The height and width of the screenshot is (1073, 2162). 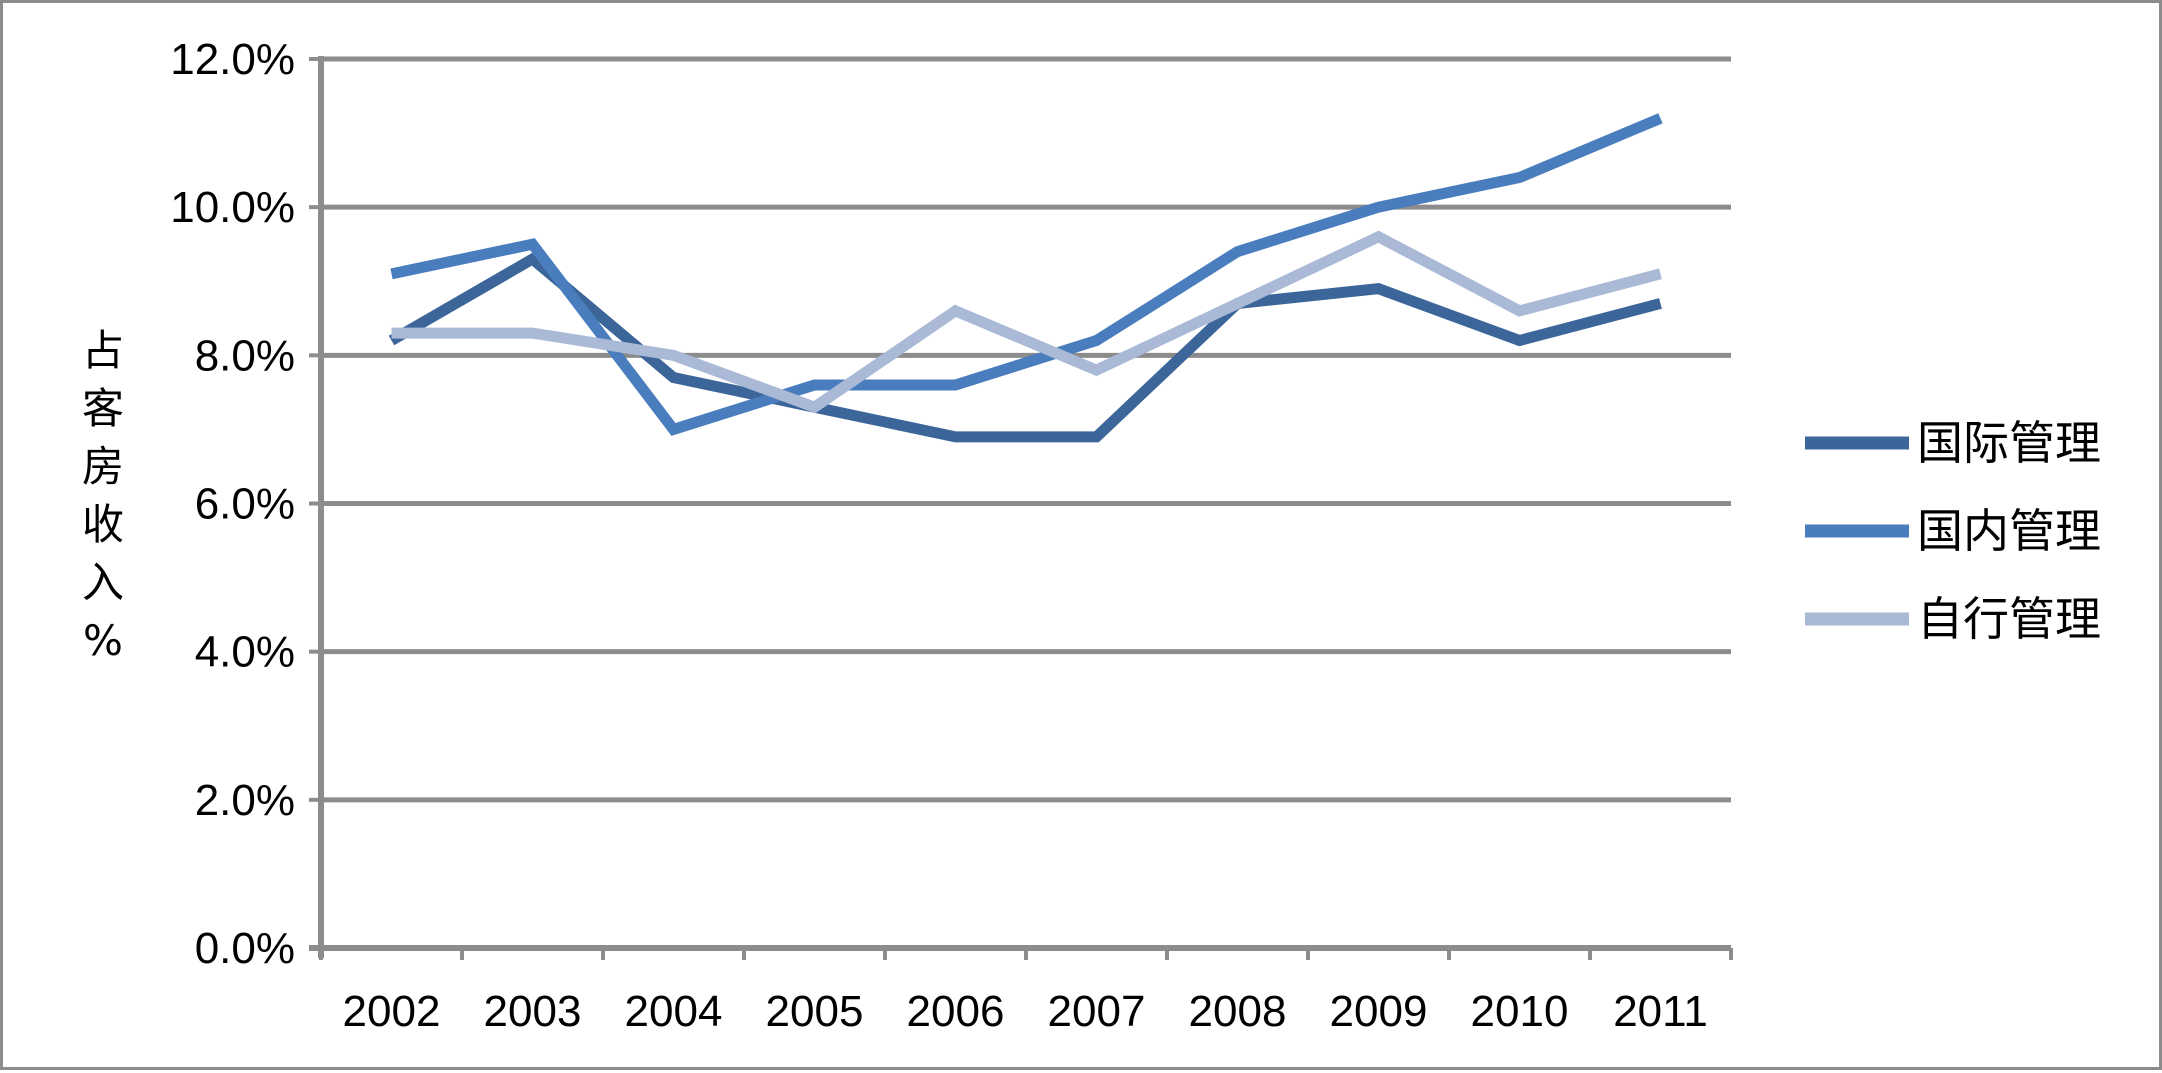 I want to click on legend-label: 国际管理, so click(x=2009, y=443).